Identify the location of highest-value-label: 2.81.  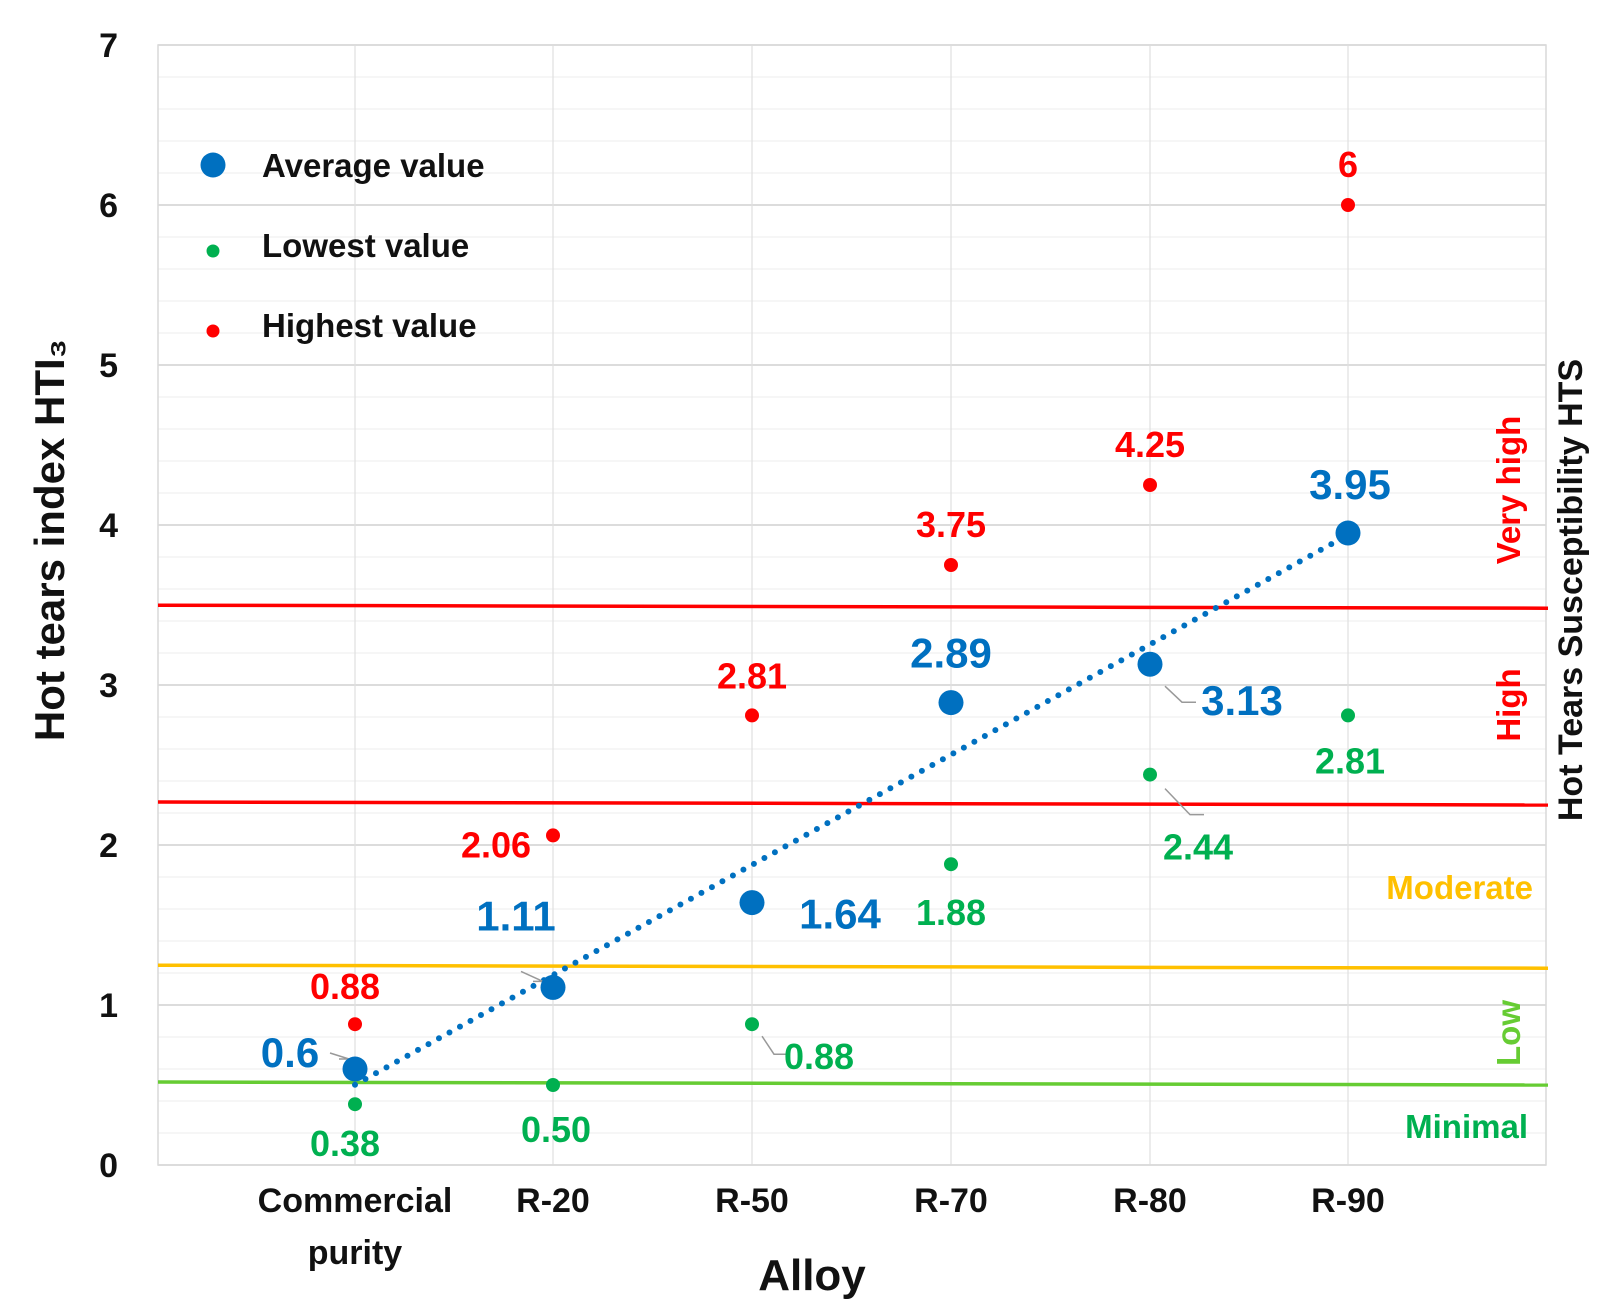
(752, 675).